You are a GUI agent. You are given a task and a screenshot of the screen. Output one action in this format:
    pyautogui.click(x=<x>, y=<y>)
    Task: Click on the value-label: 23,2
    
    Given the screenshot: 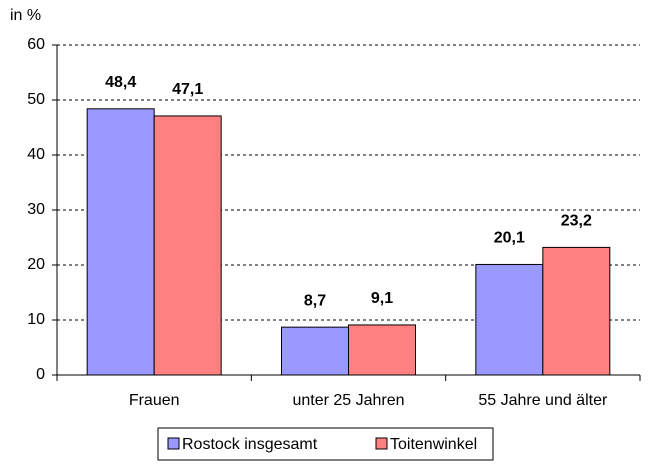 What is the action you would take?
    pyautogui.click(x=576, y=221)
    